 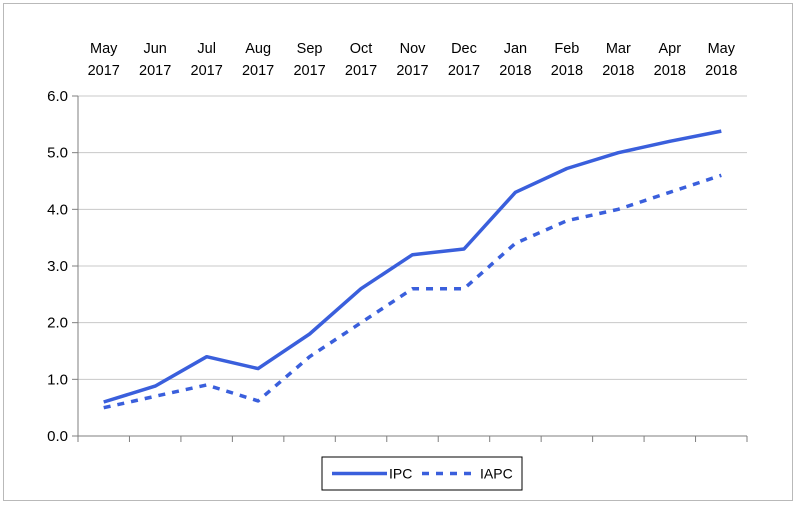 I want to click on y-tick-labels: 0.0 1.0 2.0 3.0 4.0 5.0 6.0, so click(x=57, y=266).